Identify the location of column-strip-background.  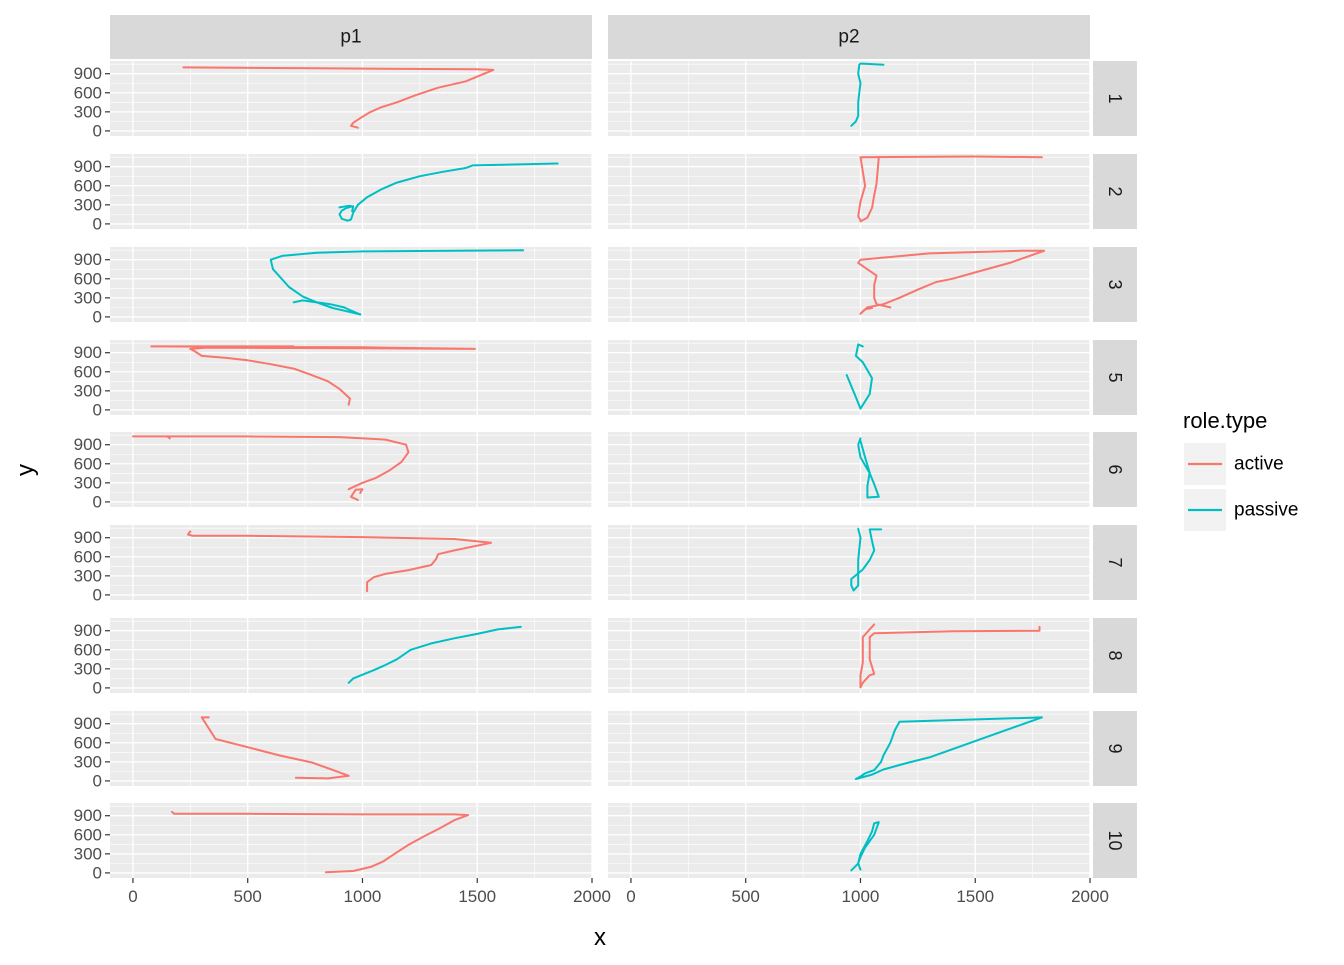
(351, 37).